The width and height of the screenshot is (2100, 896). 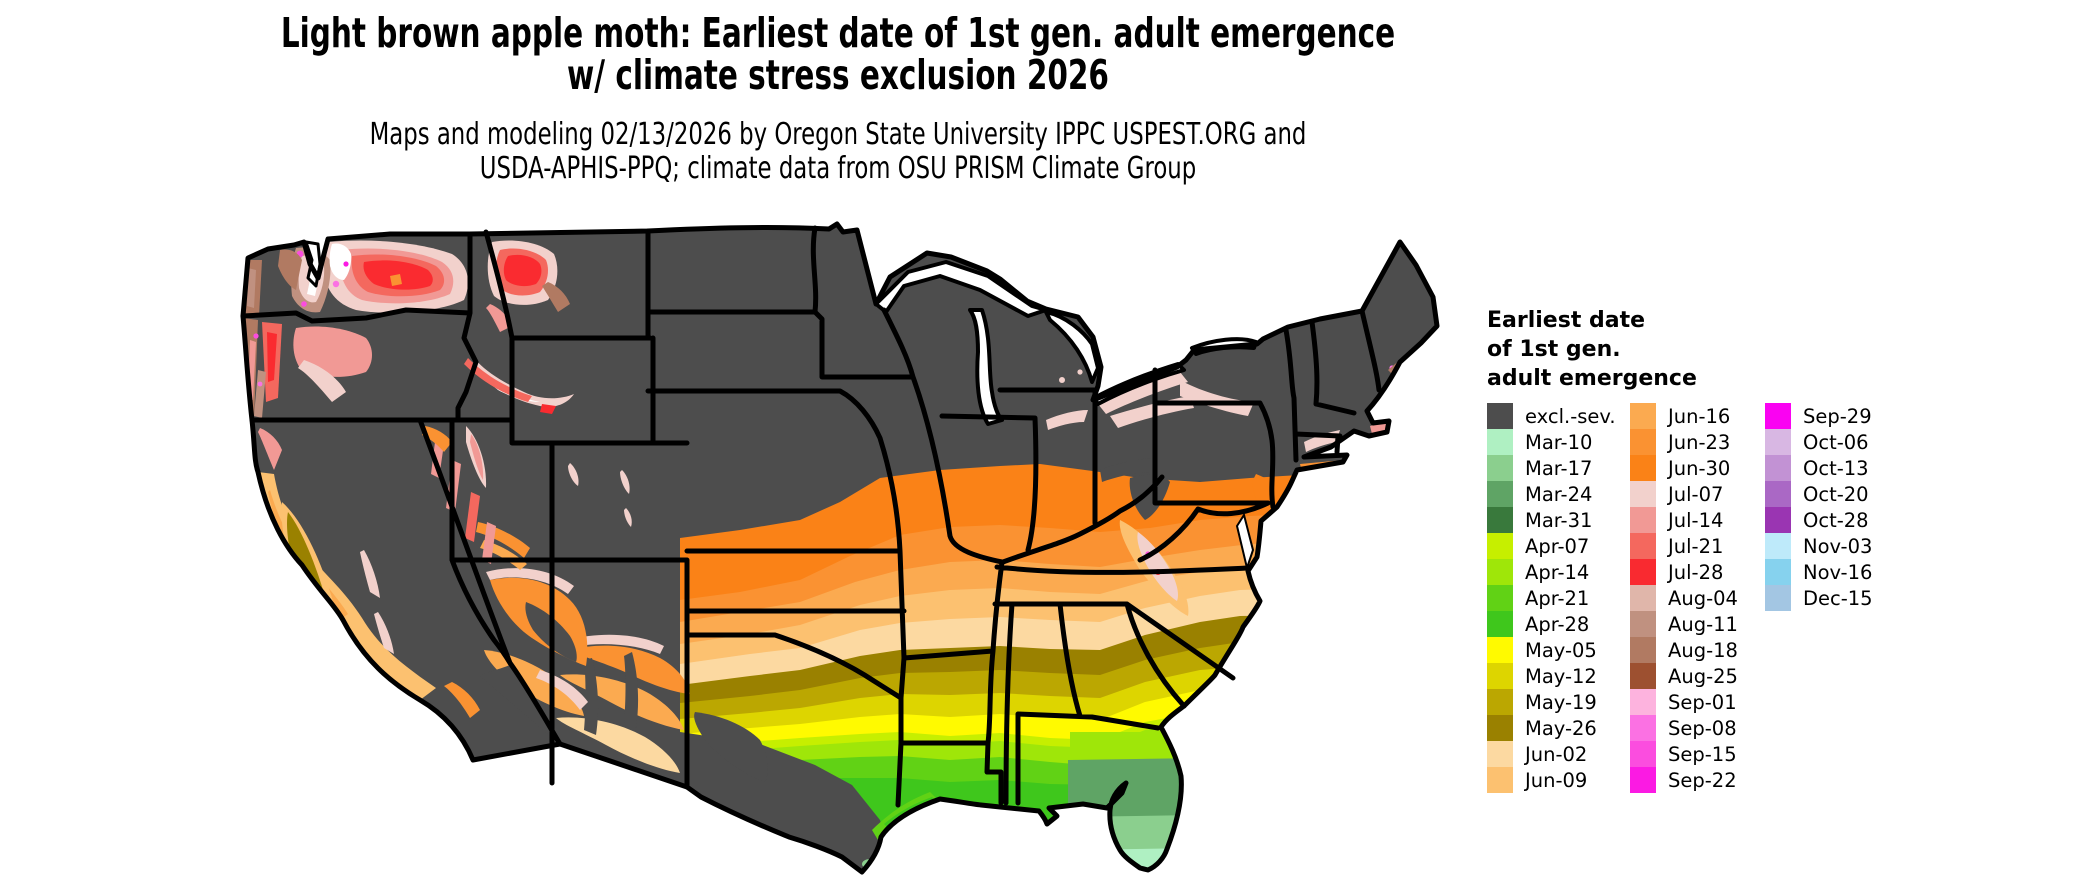 What do you see at coordinates (1566, 320) in the screenshot?
I see `legend-title-line-1: Earliest date` at bounding box center [1566, 320].